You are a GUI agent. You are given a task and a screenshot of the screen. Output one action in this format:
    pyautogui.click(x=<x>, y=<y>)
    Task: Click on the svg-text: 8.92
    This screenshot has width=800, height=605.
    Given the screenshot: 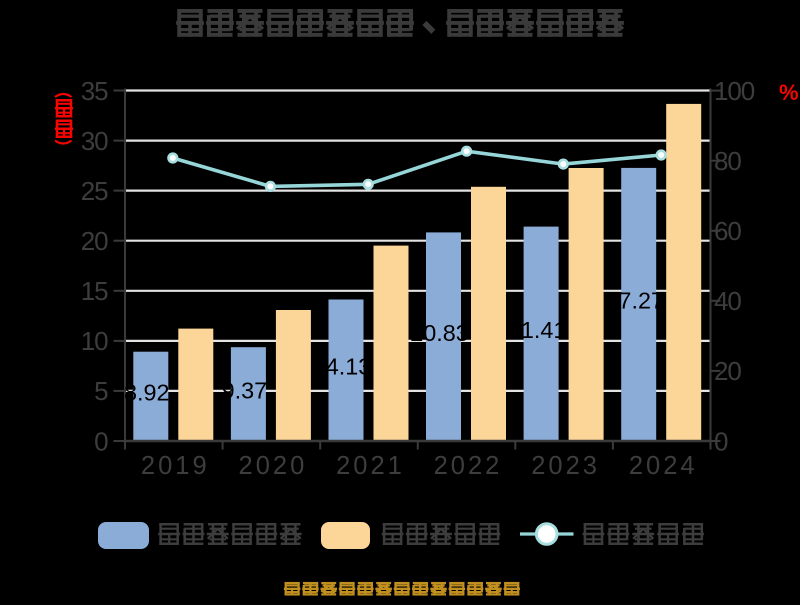 What is the action you would take?
    pyautogui.click(x=147, y=393)
    